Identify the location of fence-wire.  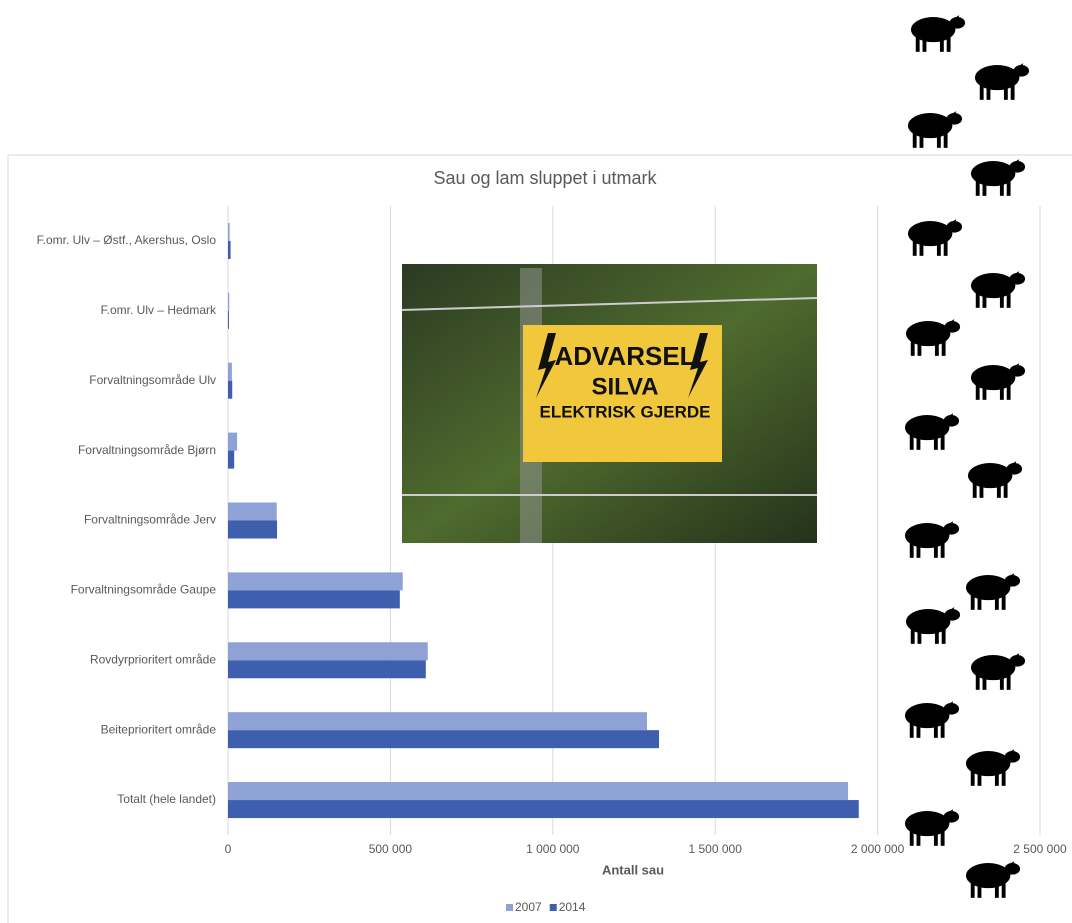
(609, 304).